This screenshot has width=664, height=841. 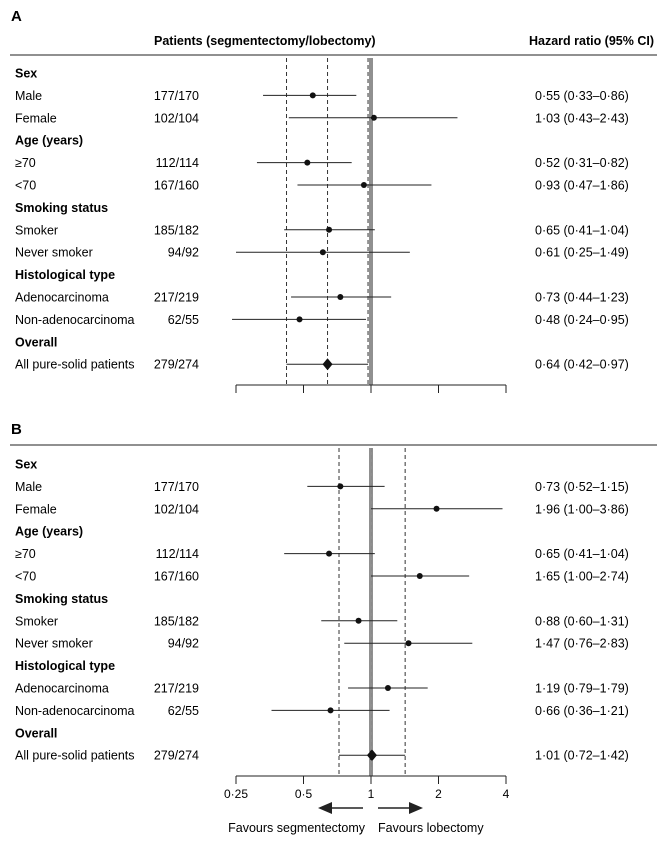 I want to click on panel-a-row-counts: 177/170, so click(x=176, y=96).